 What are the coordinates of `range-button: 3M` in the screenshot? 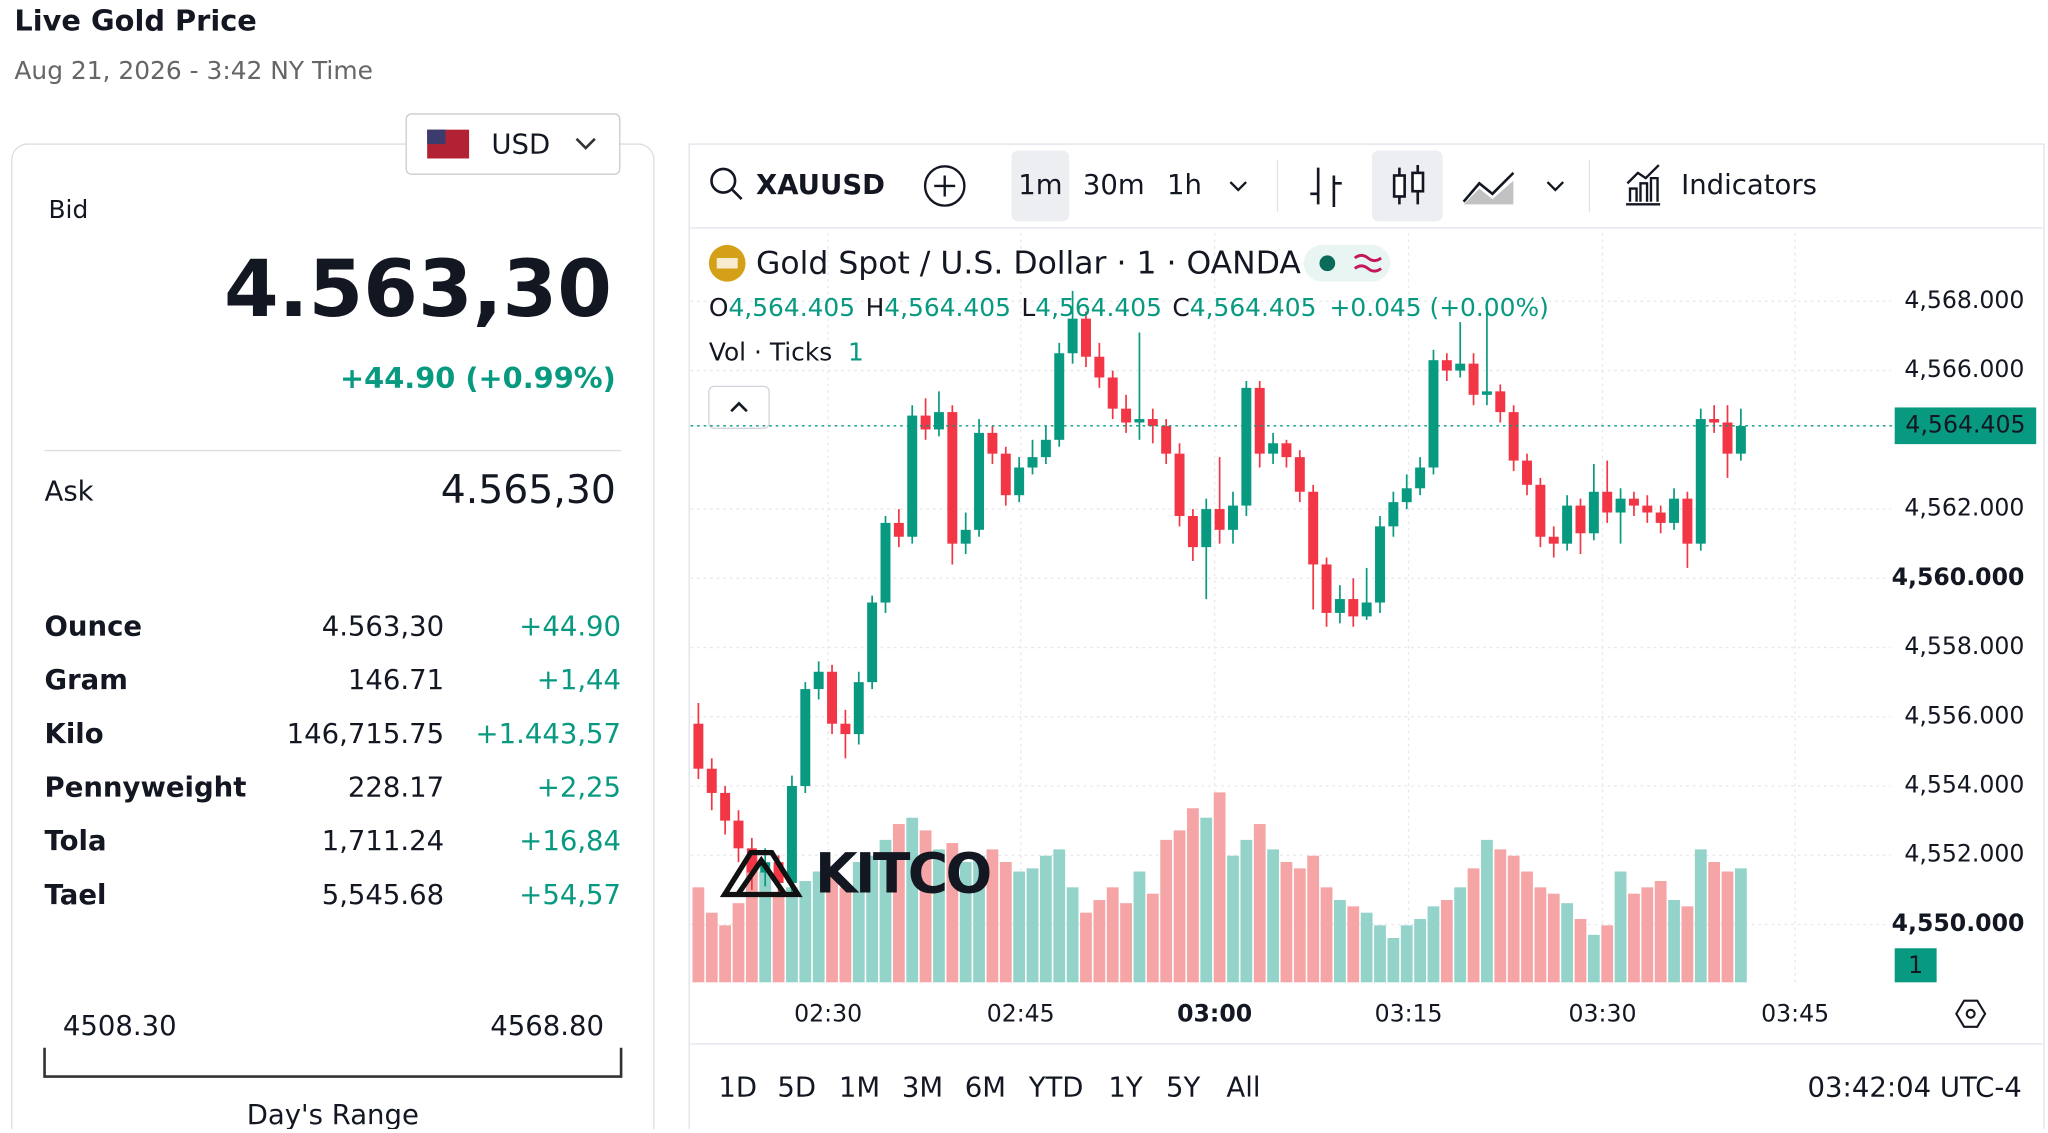 It's located at (922, 1087).